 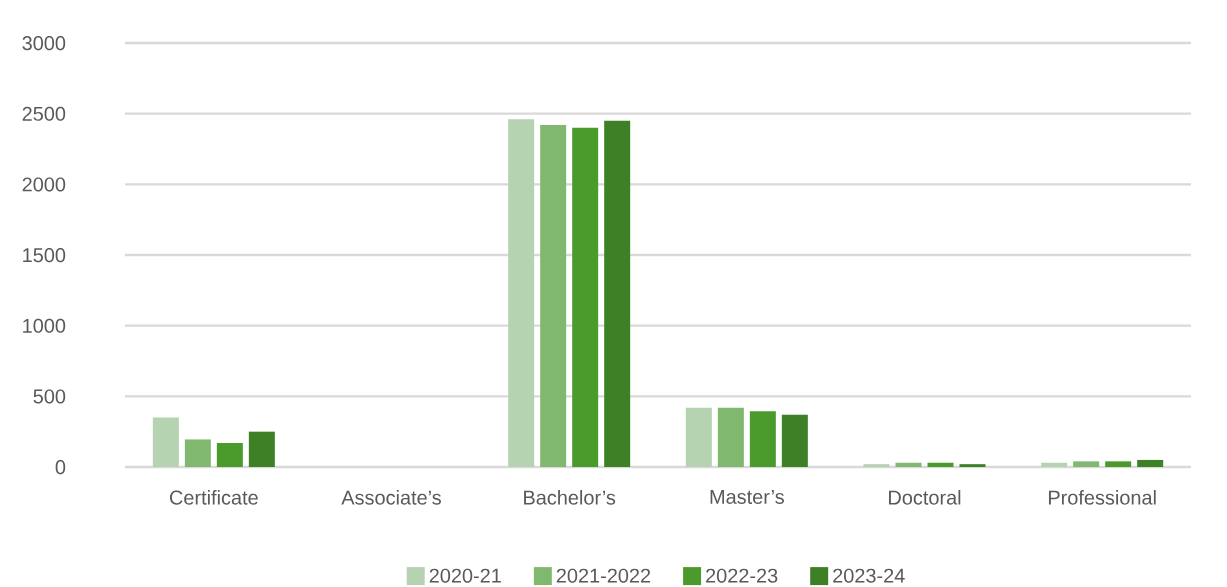 What do you see at coordinates (44, 184) in the screenshot?
I see `y-tick-label: 2000` at bounding box center [44, 184].